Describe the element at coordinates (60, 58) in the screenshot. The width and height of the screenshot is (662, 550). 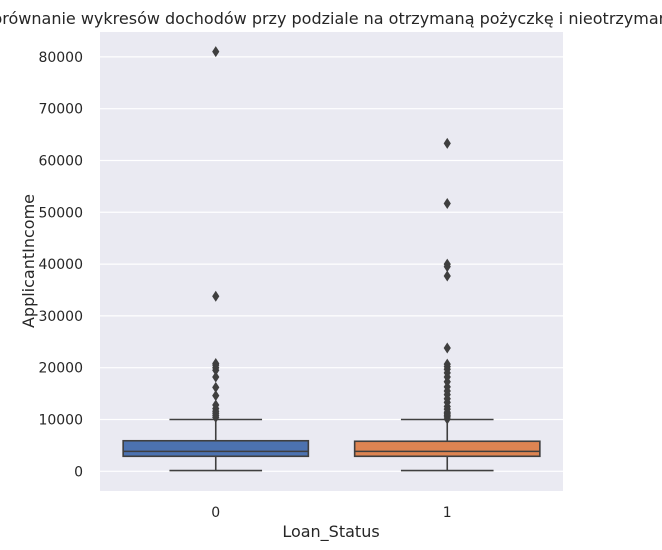
I see `y-tick-label: 80000` at that location.